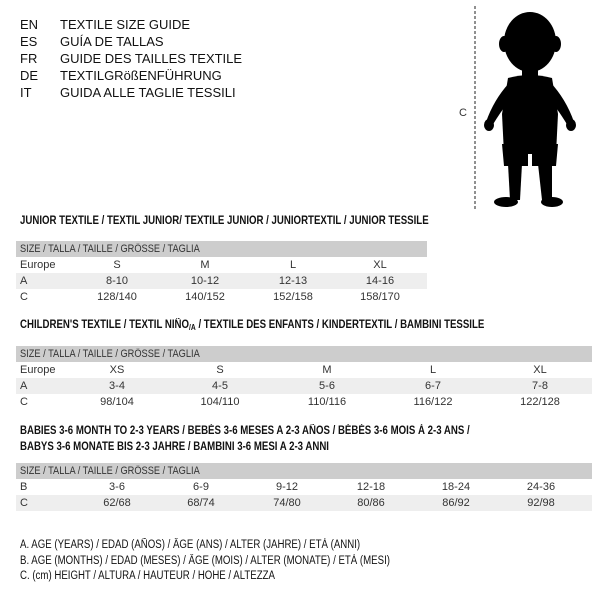  What do you see at coordinates (92, 41) in the screenshot?
I see `lang-line: ES GUÍA DE TALLAS` at bounding box center [92, 41].